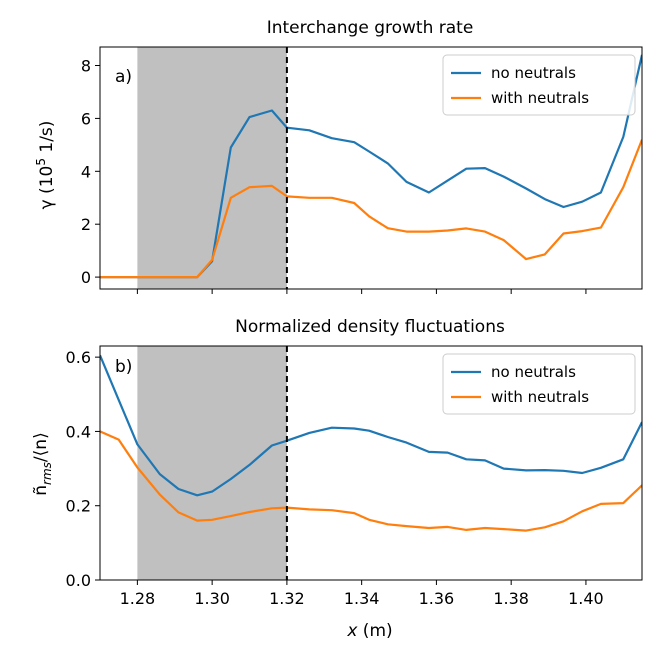 The image size is (664, 664). What do you see at coordinates (370, 28) in the screenshot?
I see `panel-a-title: Interchange growth rate` at bounding box center [370, 28].